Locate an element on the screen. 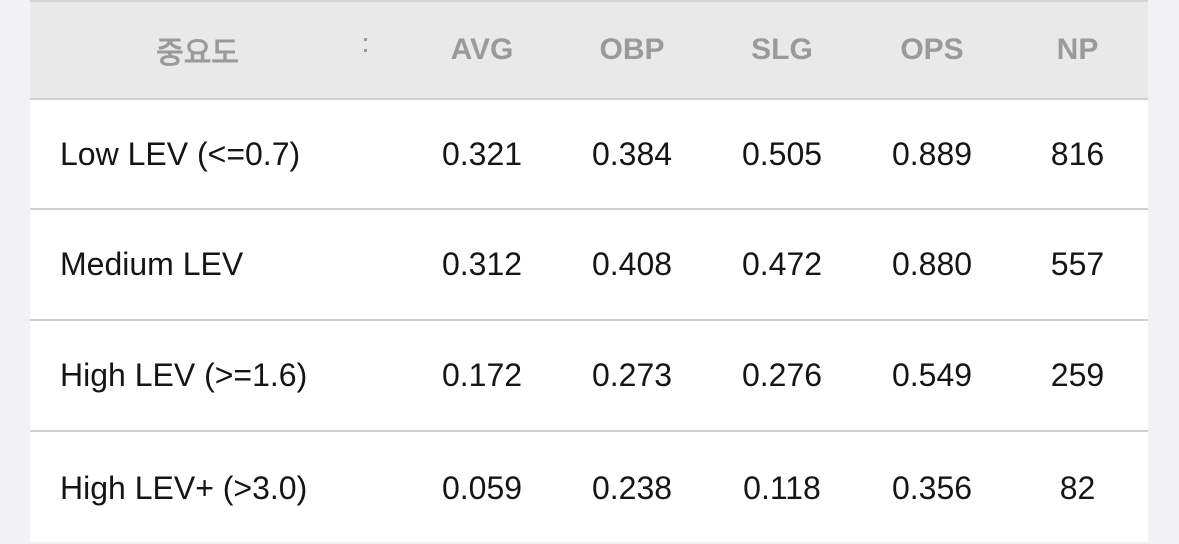 This screenshot has width=1179, height=544. table-cell: 0.408 is located at coordinates (632, 264).